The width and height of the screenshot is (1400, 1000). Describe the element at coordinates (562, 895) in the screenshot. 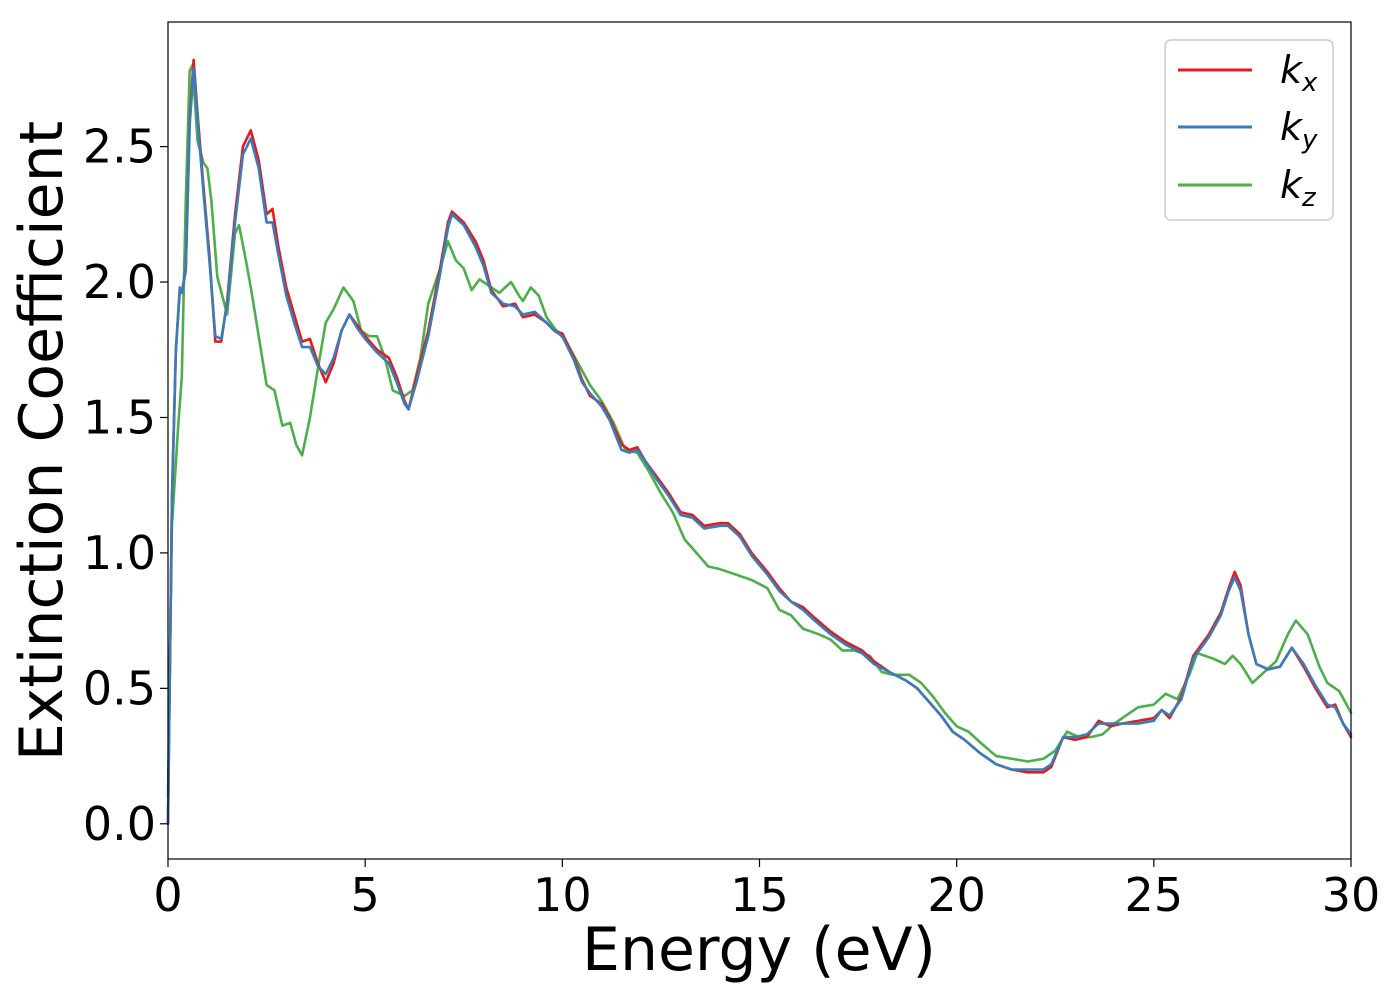

I see `x-tick-label: 10` at that location.